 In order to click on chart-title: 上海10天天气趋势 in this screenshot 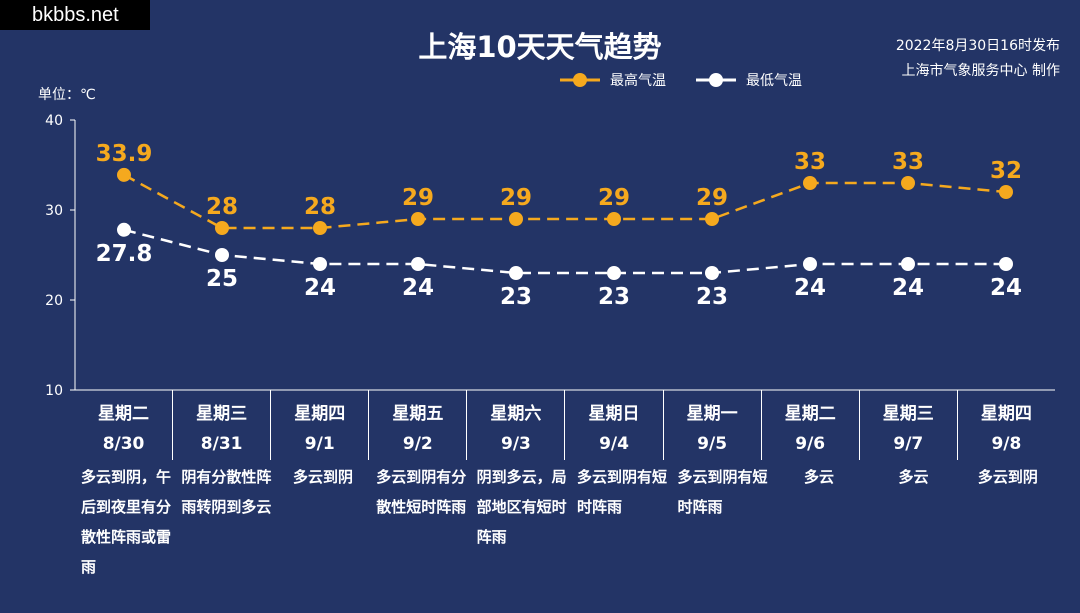, I will do `click(540, 47)`.